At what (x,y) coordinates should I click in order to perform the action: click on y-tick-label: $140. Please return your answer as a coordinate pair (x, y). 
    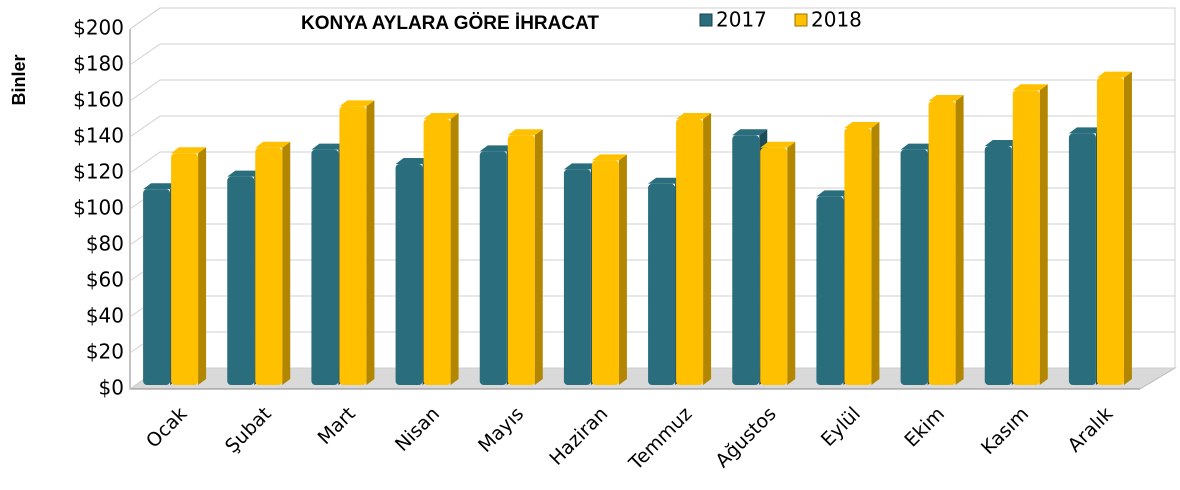
    Looking at the image, I should click on (98, 136).